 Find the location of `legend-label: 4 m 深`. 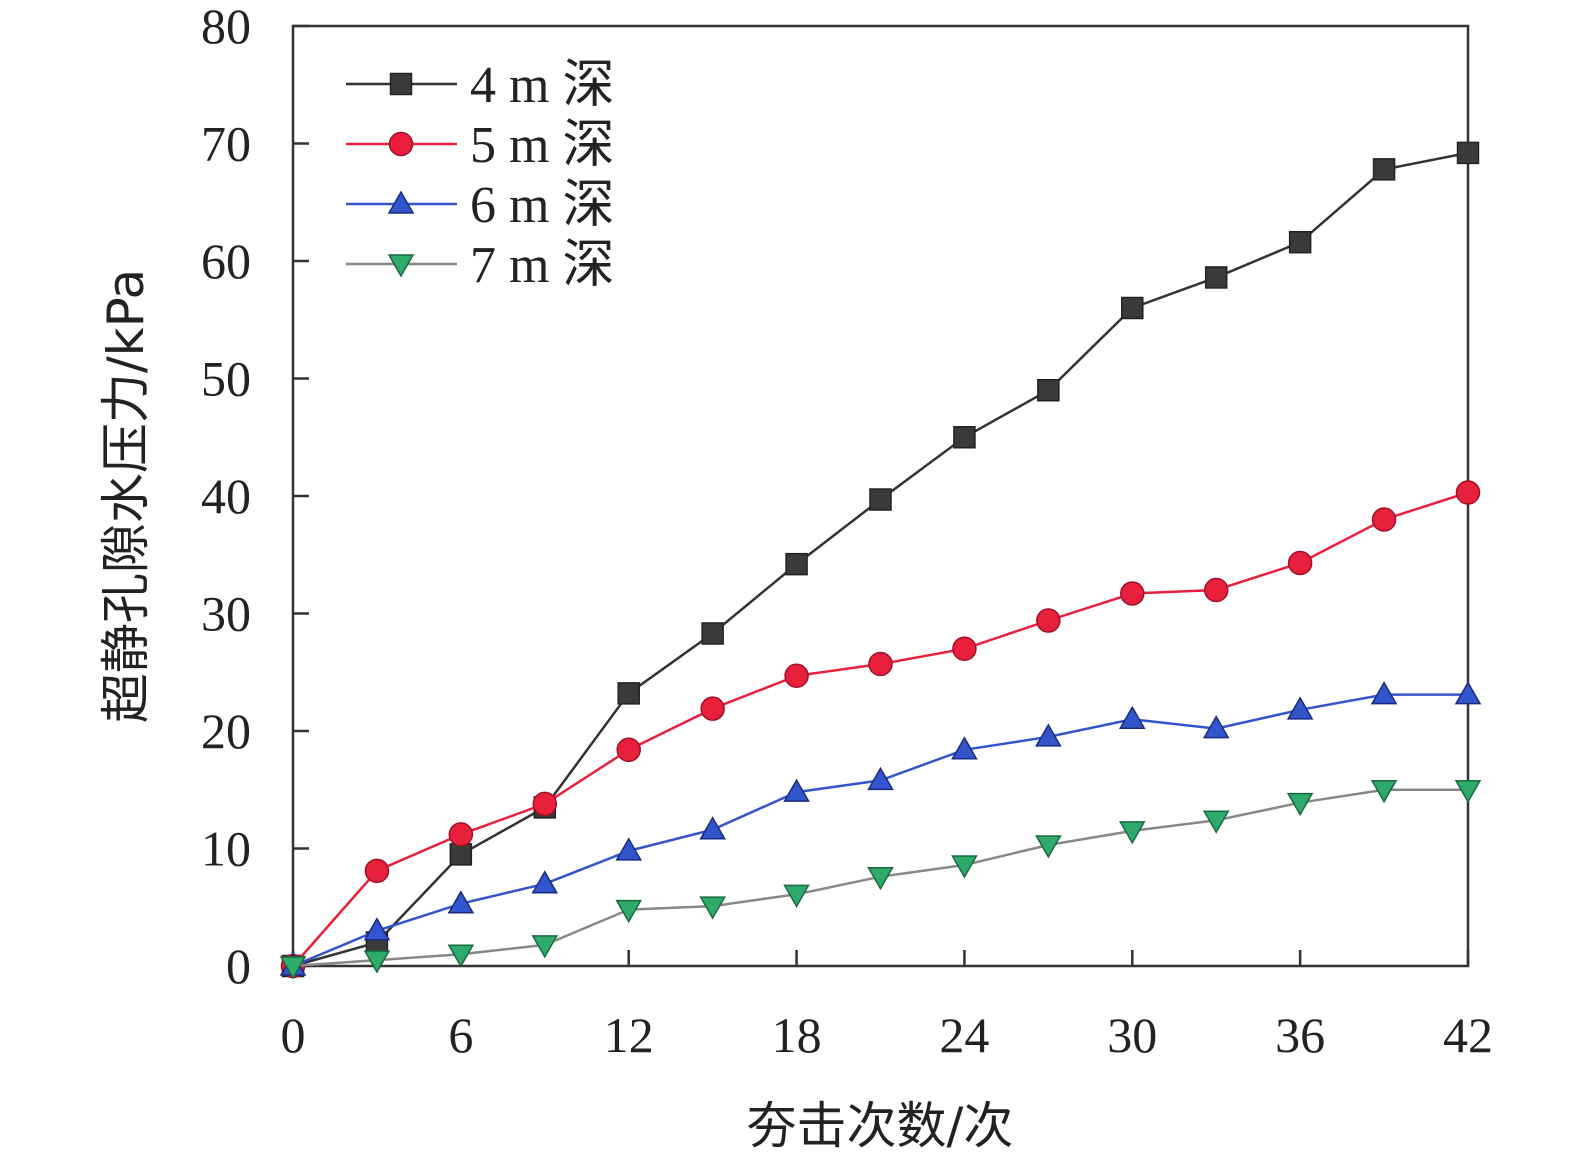

legend-label: 4 m 深 is located at coordinates (542, 85).